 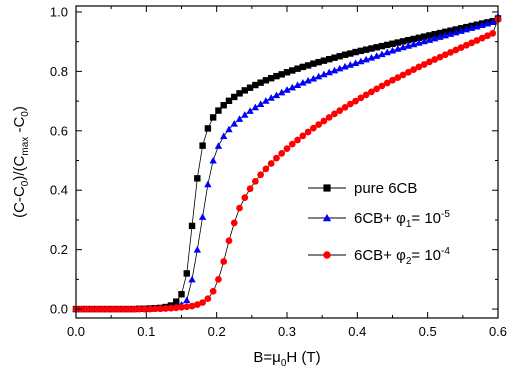 What do you see at coordinates (59, 71) in the screenshot?
I see `y-tick-label: 0.8` at bounding box center [59, 71].